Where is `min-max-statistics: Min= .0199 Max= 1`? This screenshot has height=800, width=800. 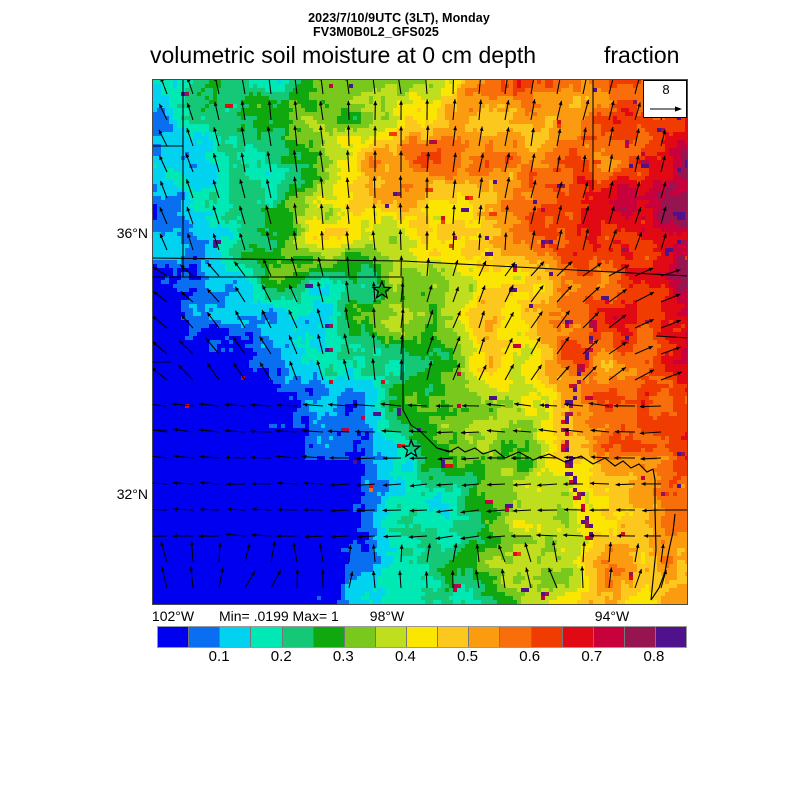 min-max-statistics: Min= .0199 Max= 1 is located at coordinates (279, 616).